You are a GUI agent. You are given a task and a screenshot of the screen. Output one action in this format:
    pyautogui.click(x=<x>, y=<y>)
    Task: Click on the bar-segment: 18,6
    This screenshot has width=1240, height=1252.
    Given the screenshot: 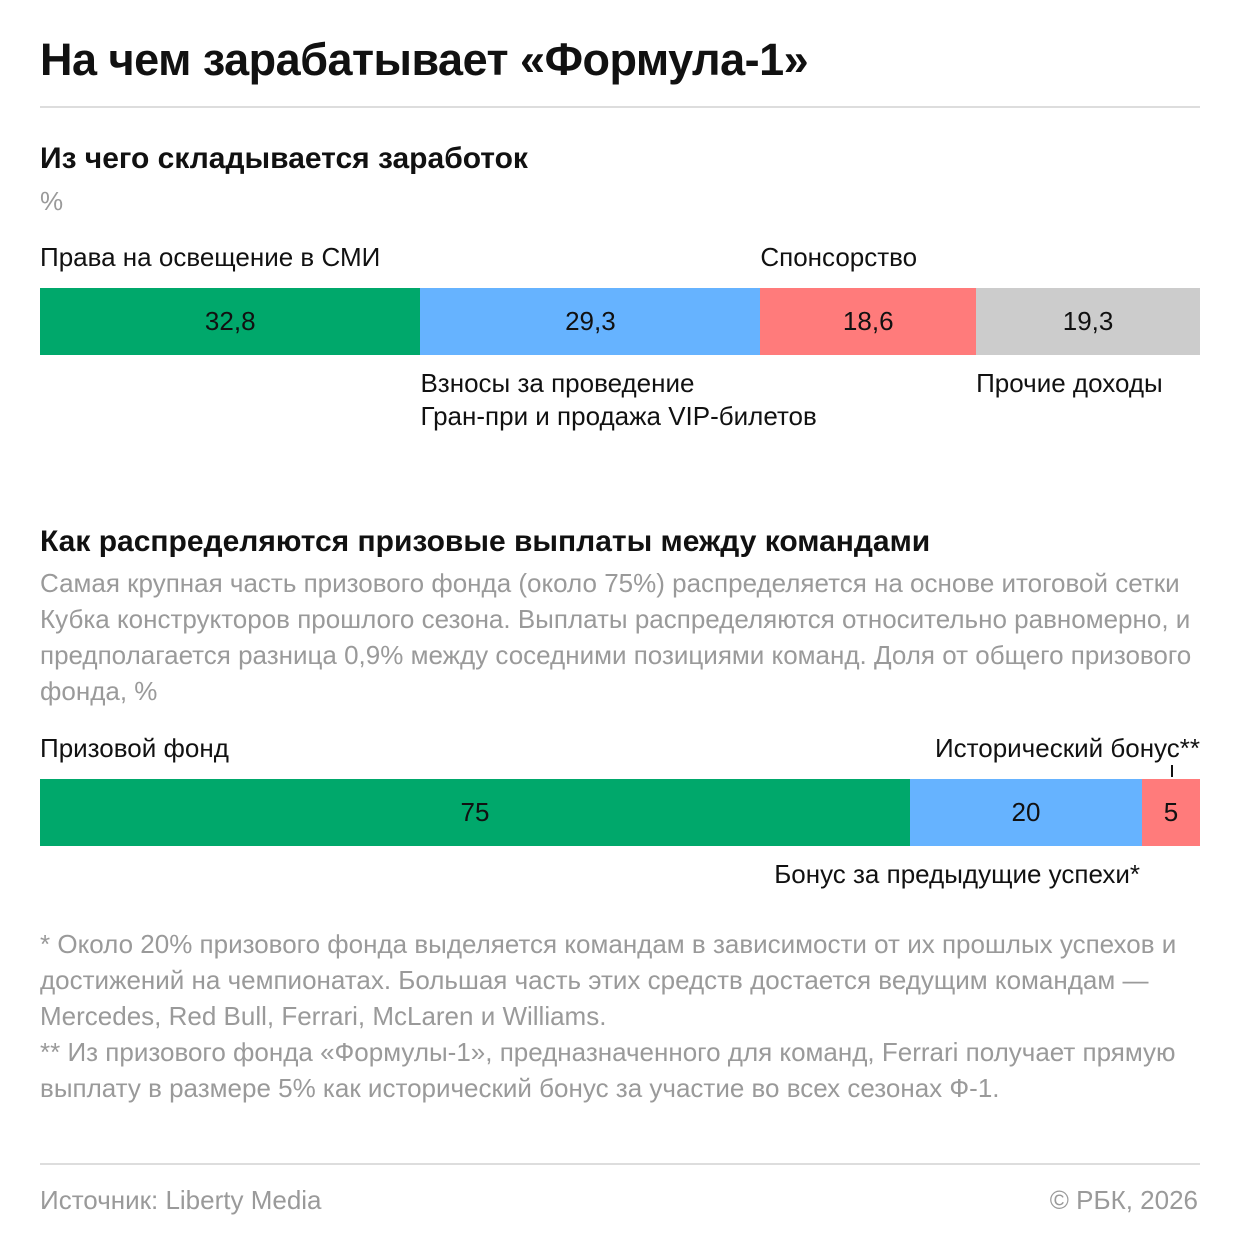 What is the action you would take?
    pyautogui.click(x=868, y=321)
    